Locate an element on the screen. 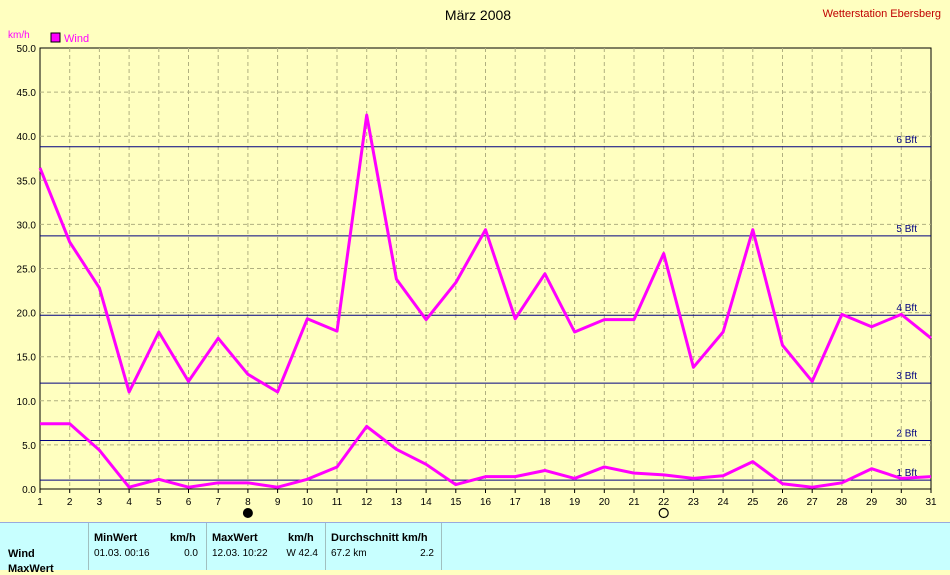 This screenshot has width=950, height=575. avg-value: 2.2 is located at coordinates (427, 553).